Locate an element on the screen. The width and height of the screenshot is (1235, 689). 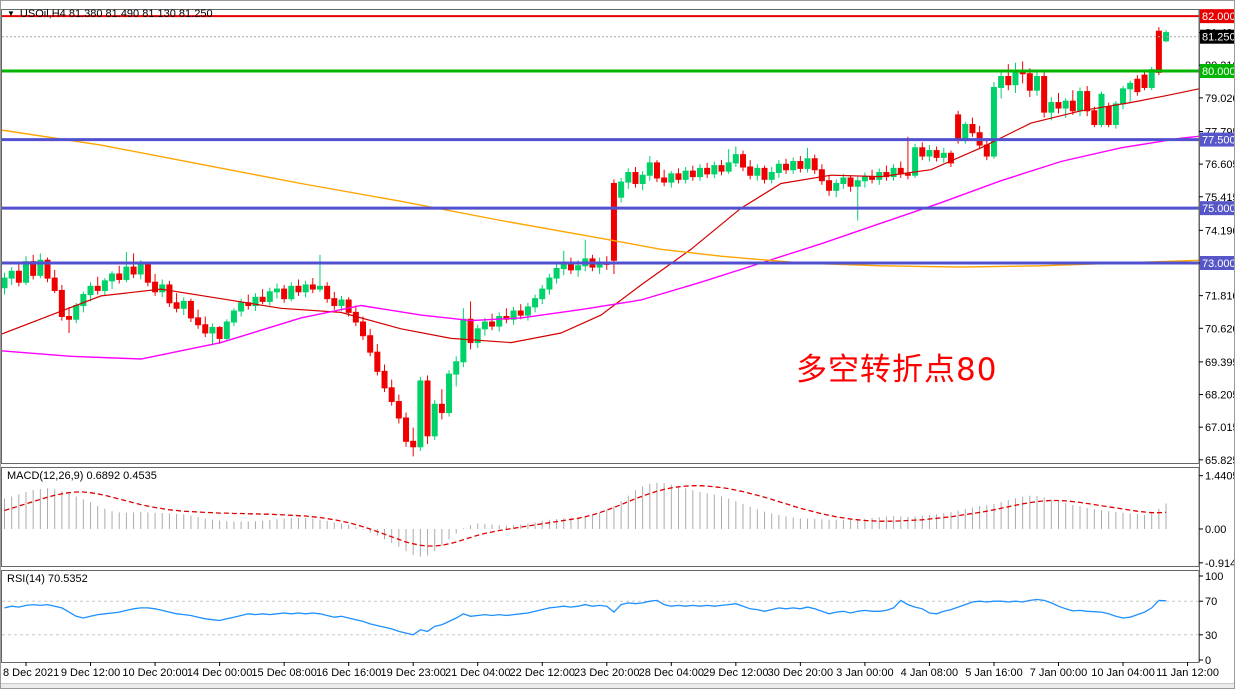
price-badge-82.000 is located at coordinates (1217, 16).